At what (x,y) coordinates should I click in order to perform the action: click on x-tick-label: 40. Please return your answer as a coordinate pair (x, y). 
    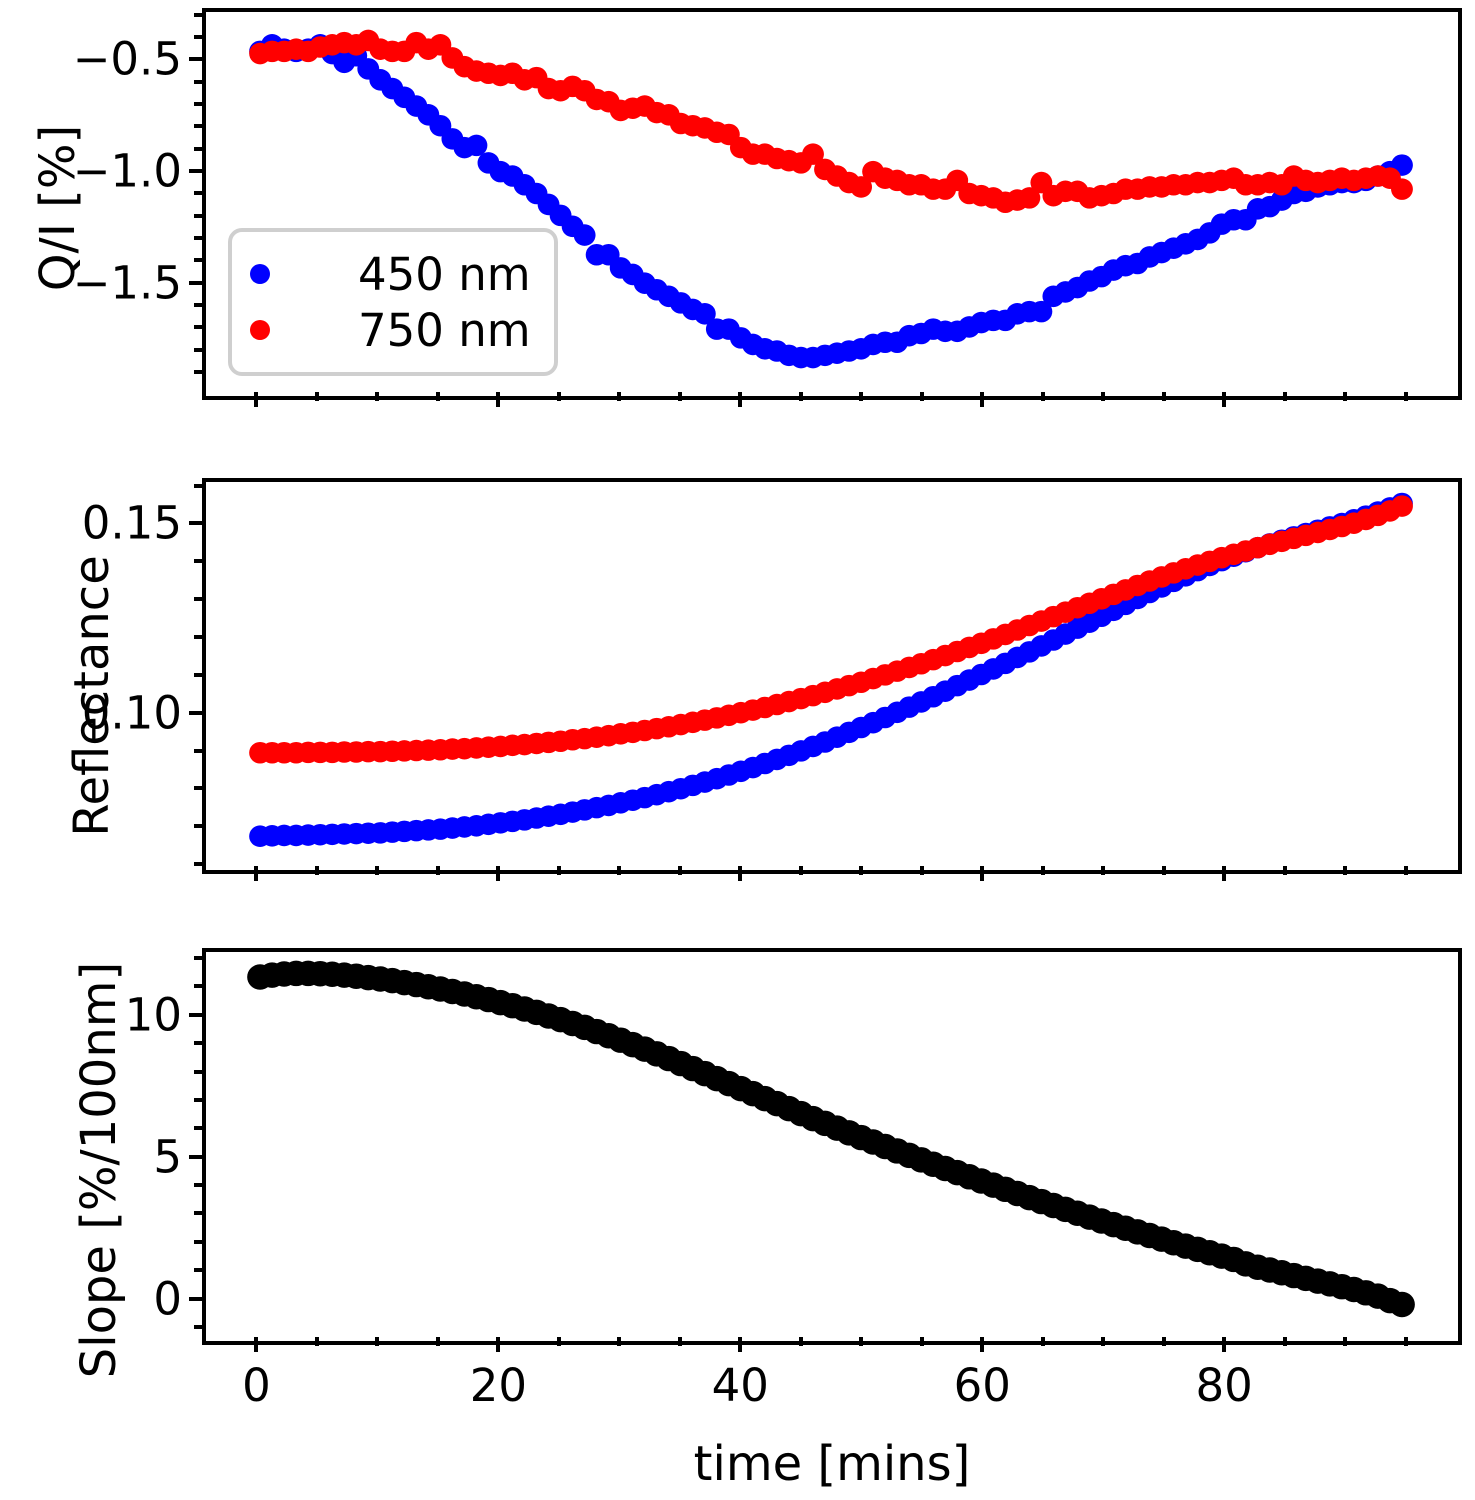
    Looking at the image, I should click on (740, 1385).